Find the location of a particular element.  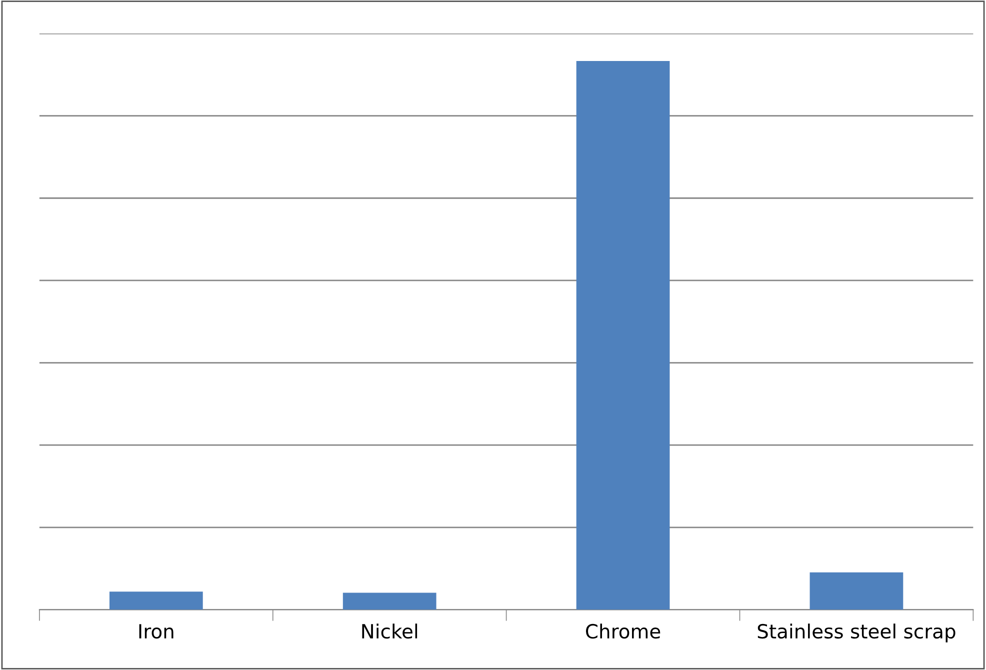

x-tick-label: Iron is located at coordinates (156, 631).